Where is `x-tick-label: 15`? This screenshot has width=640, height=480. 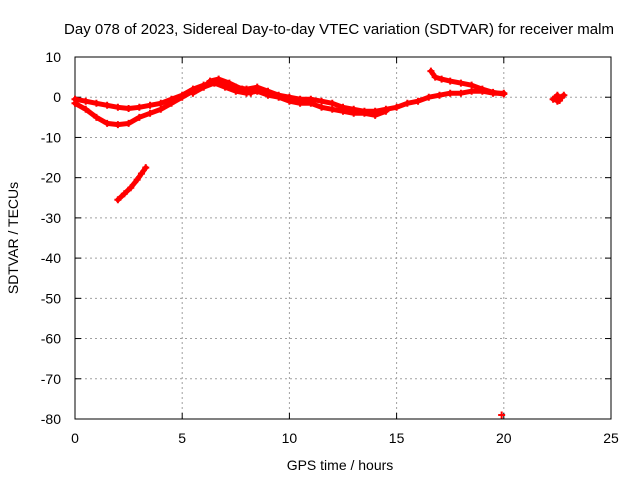 x-tick-label: 15 is located at coordinates (397, 438).